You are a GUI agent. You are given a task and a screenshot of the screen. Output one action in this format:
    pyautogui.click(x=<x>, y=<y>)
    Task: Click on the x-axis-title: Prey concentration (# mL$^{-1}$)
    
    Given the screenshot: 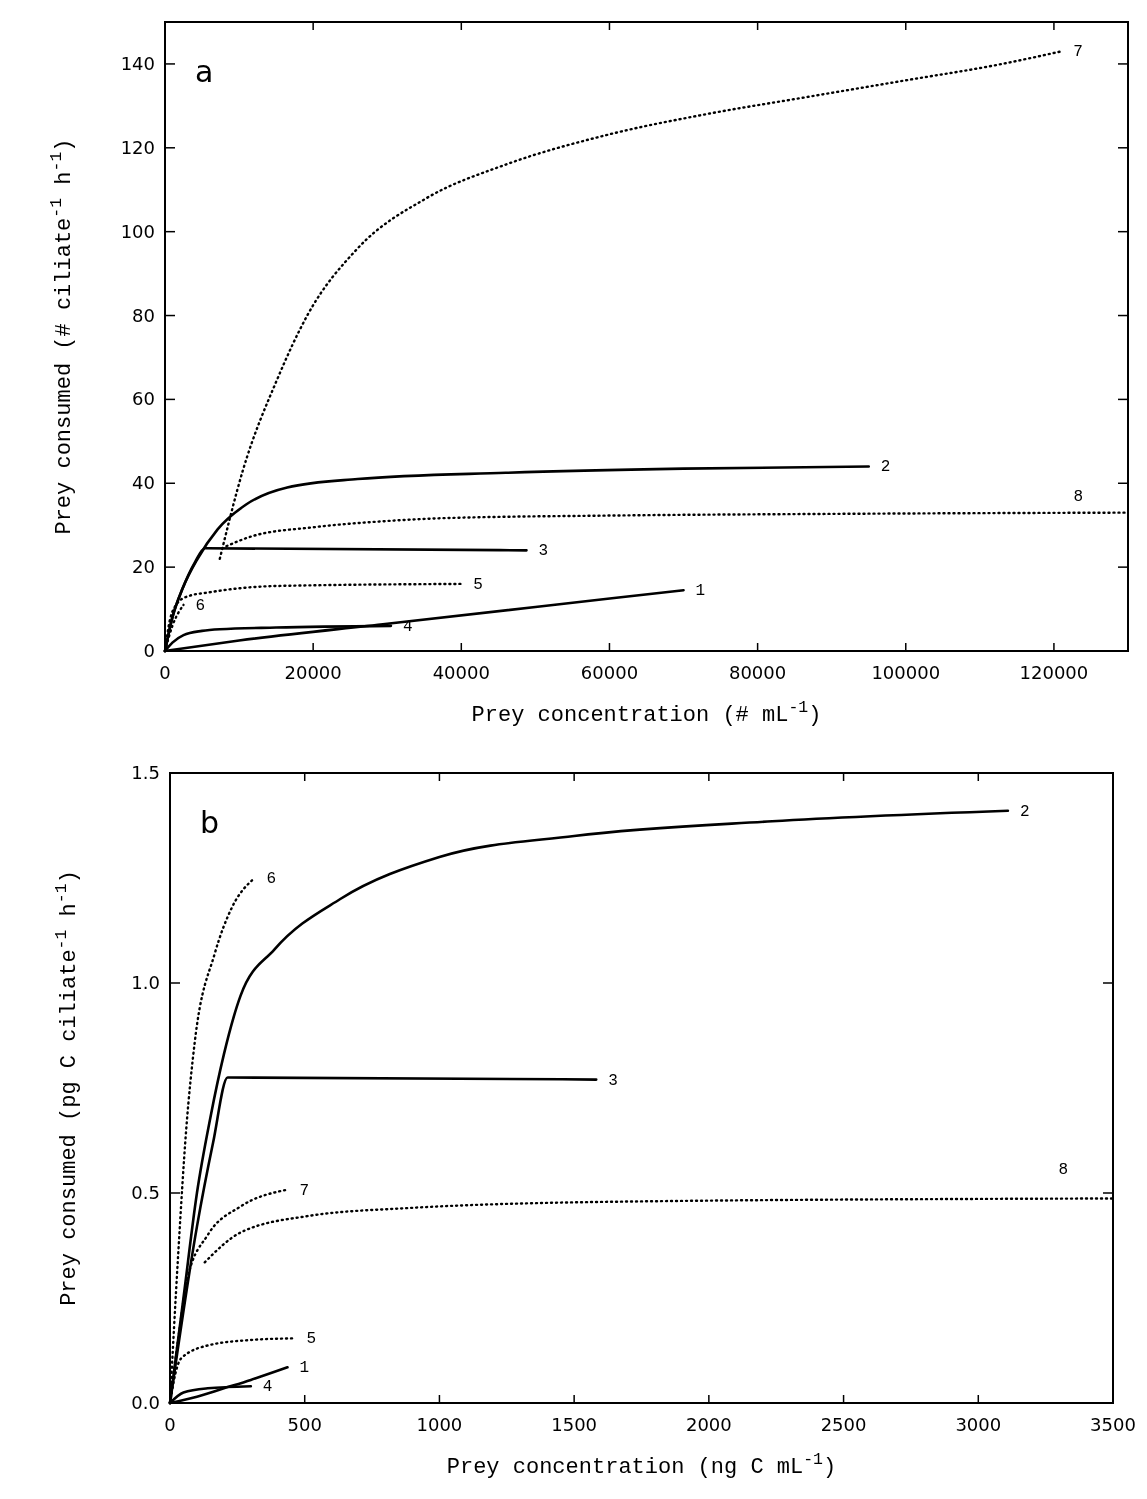 What is the action you would take?
    pyautogui.click(x=646, y=712)
    